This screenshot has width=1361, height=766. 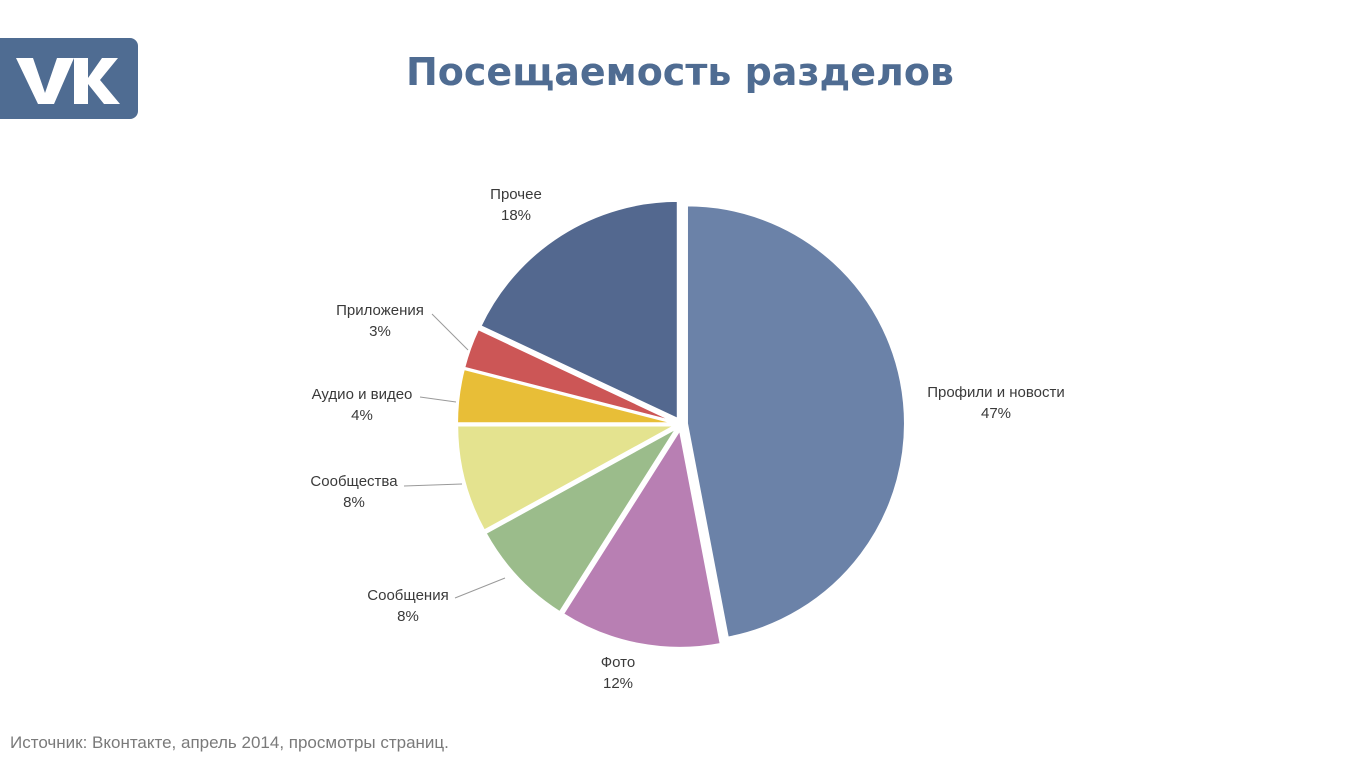 I want to click on slice-label: Профили и новости, so click(x=996, y=392).